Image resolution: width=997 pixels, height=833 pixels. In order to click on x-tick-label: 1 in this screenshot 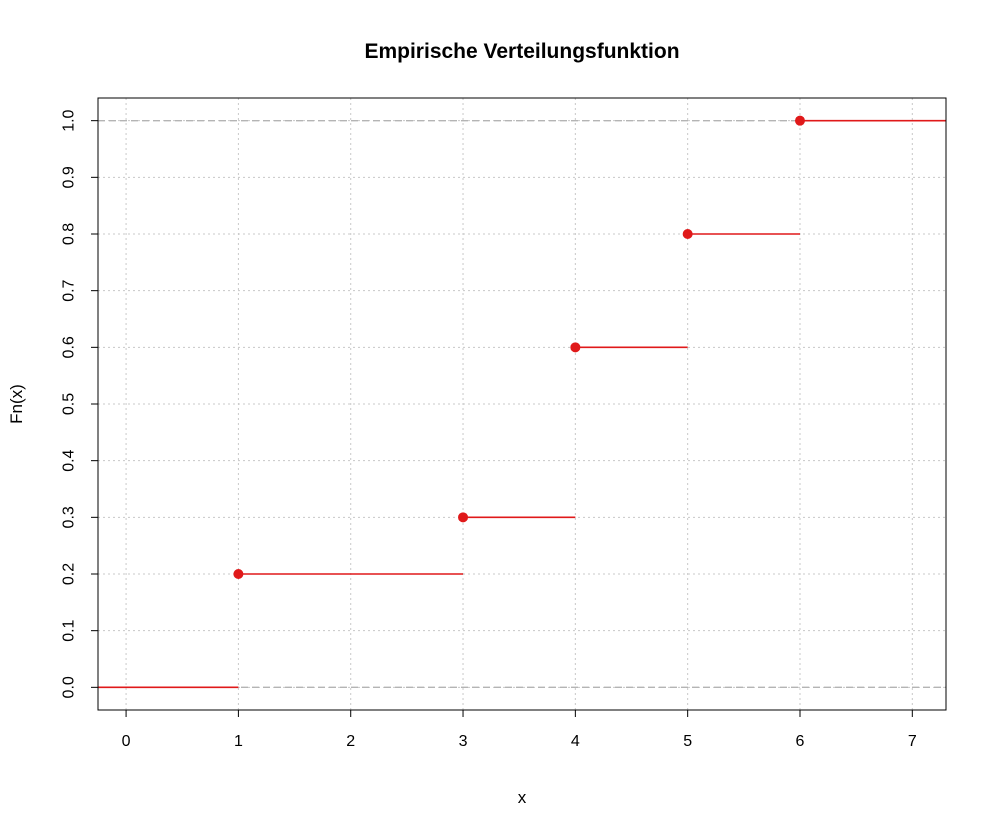, I will do `click(238, 741)`.